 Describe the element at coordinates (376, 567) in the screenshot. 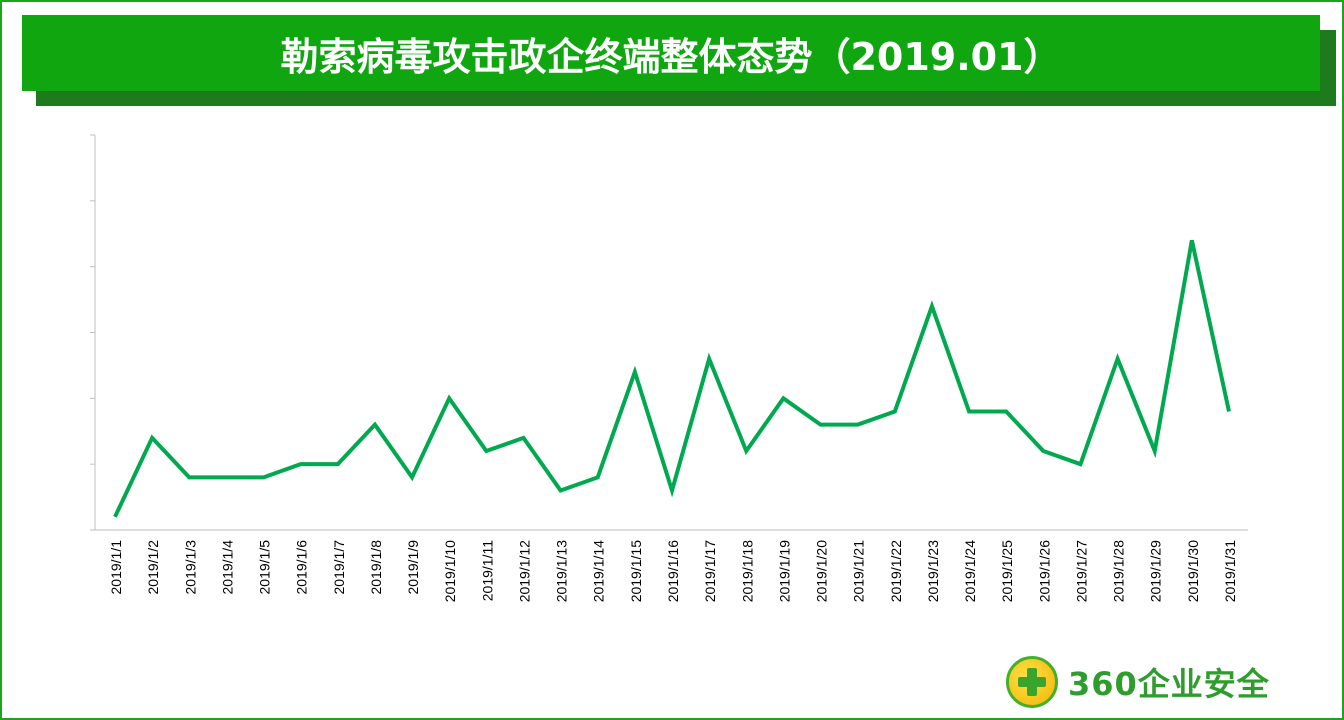

I see `x-tick-label: 2019/1/8` at that location.